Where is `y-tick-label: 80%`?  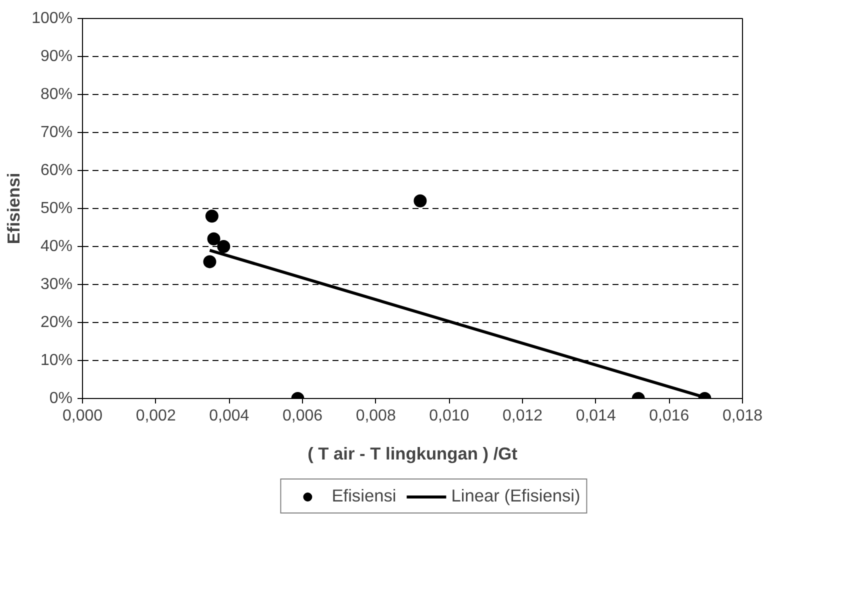 y-tick-label: 80% is located at coordinates (56, 94).